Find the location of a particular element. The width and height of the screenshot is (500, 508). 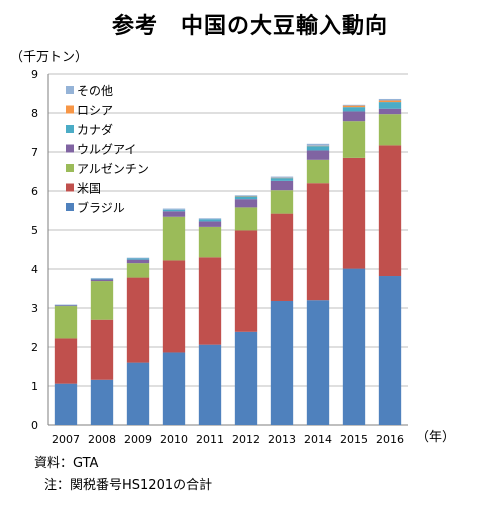

y-tick-label: 7 is located at coordinates (34, 152).